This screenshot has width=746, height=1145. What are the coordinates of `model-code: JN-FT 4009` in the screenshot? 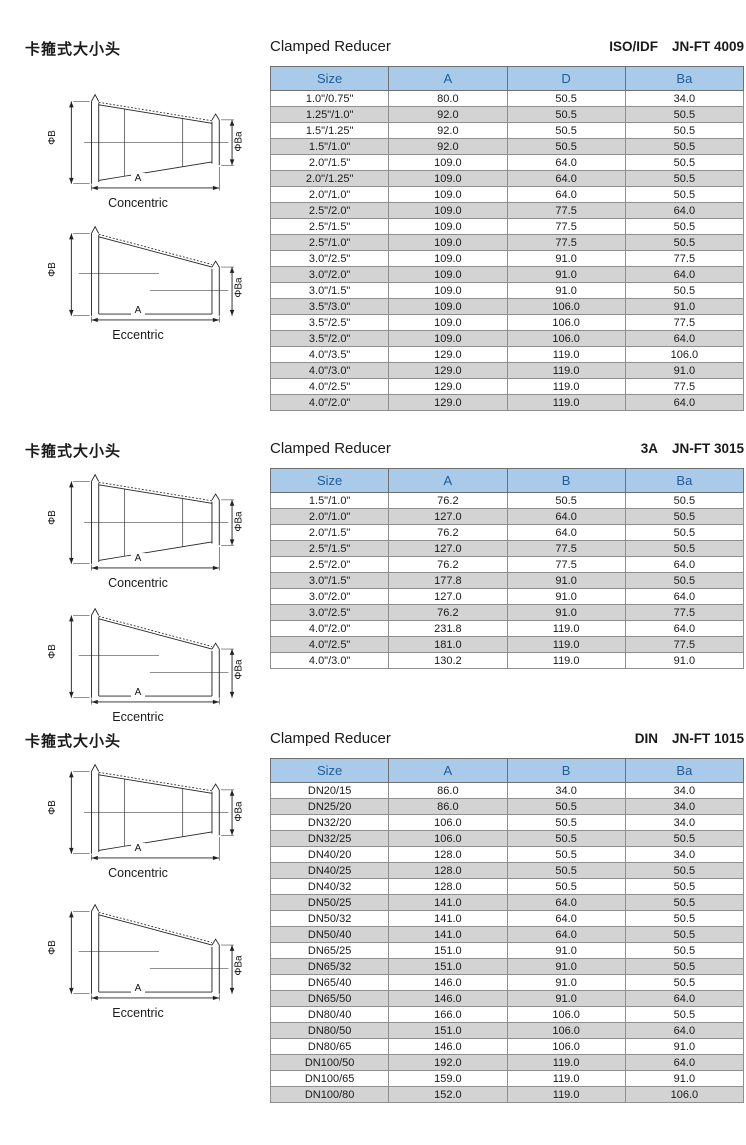 It's located at (707, 46).